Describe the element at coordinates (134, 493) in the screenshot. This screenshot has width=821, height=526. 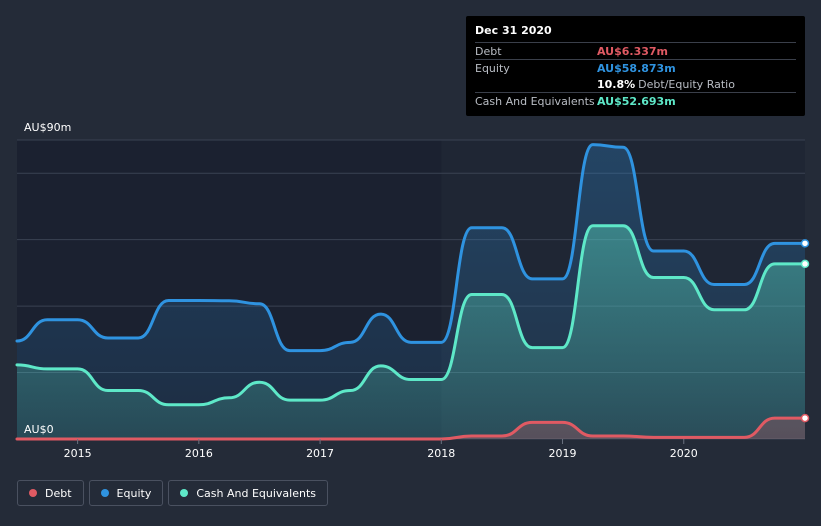
I see `legend-label-equity: Equity` at that location.